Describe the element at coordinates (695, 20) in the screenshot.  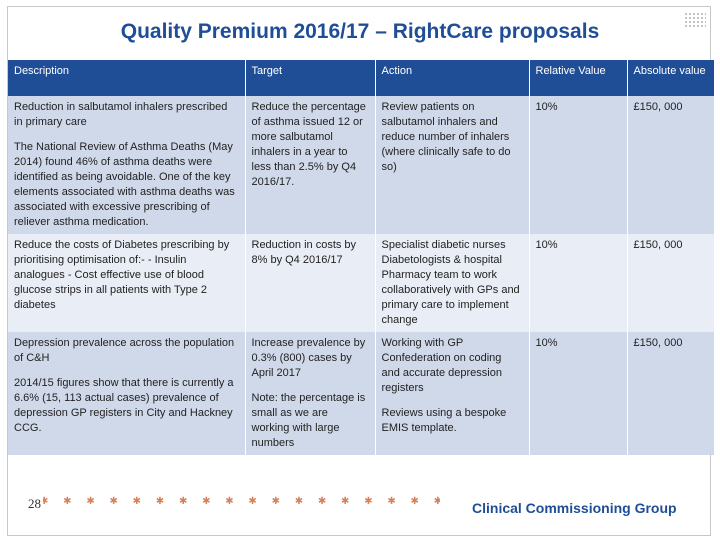
I see `corner-decoration` at that location.